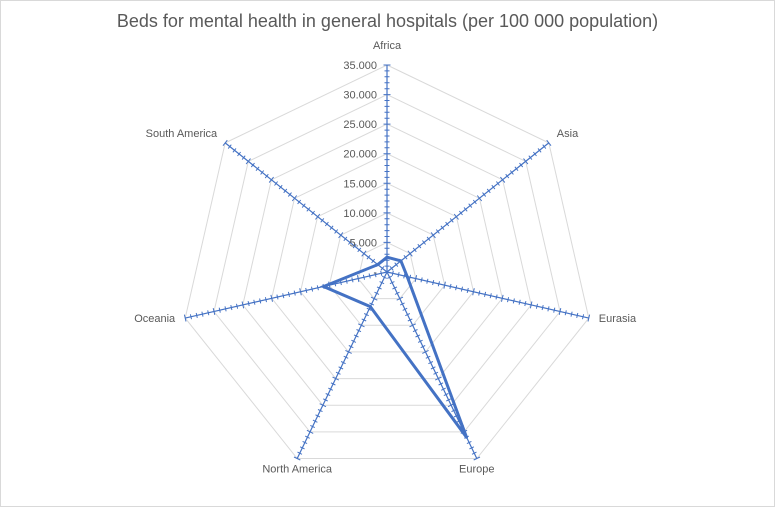 The height and width of the screenshot is (507, 775). Describe the element at coordinates (387, 46) in the screenshot. I see `category-label-africa: Africa` at that location.